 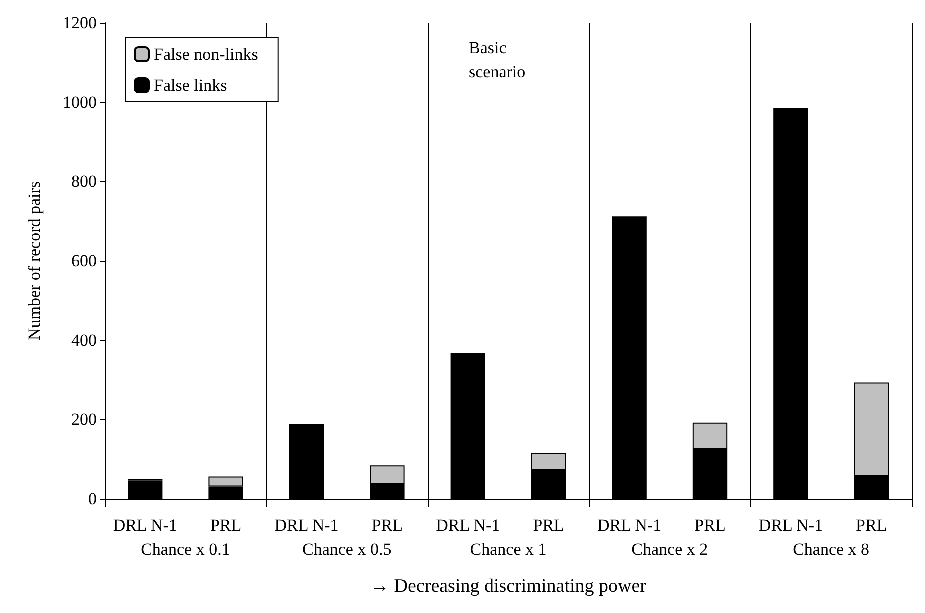 What do you see at coordinates (92, 499) in the screenshot?
I see `y-tick-label: 0` at bounding box center [92, 499].